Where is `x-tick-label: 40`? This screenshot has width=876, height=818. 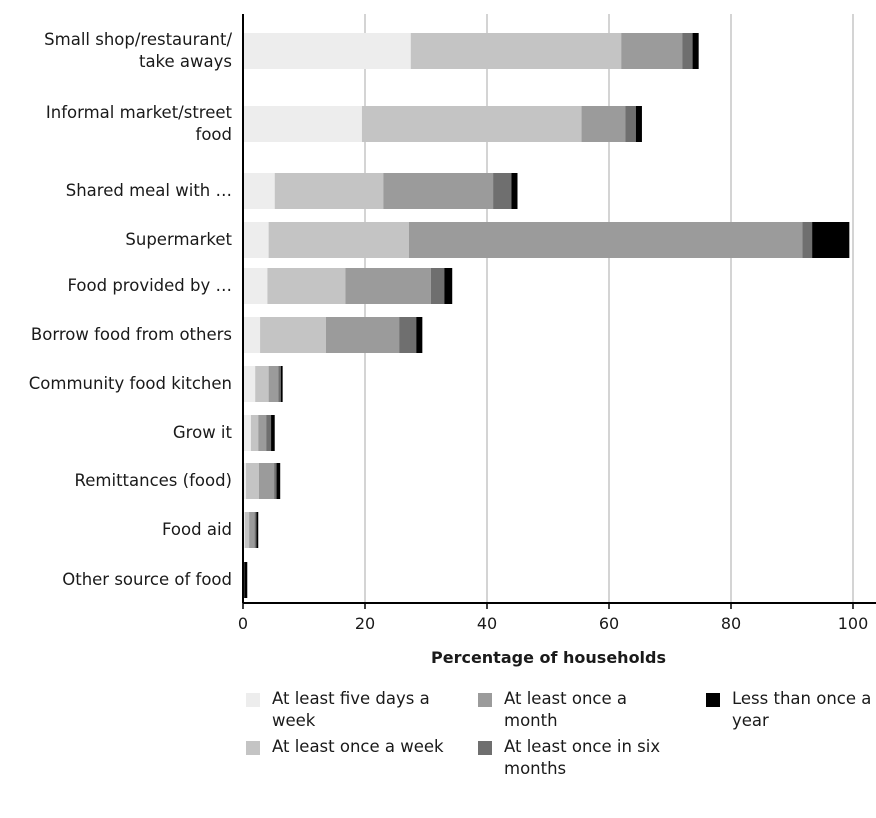 x-tick-label: 40 is located at coordinates (487, 623).